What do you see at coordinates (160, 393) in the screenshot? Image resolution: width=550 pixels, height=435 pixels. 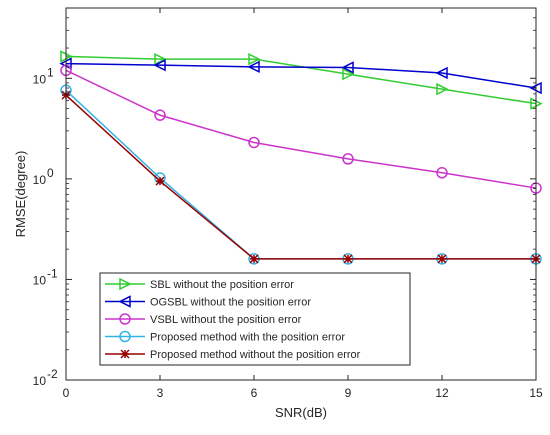 I see `x-tick-label: 3` at bounding box center [160, 393].